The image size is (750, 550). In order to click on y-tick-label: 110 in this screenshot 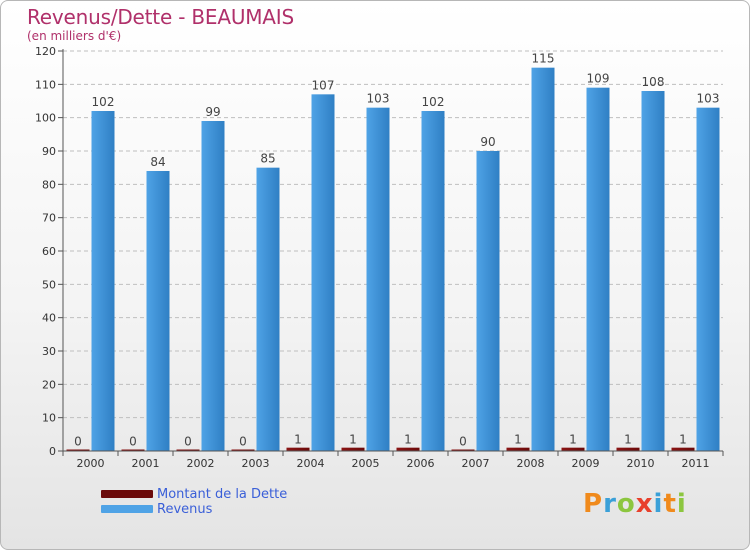, I will do `click(45, 84)`.